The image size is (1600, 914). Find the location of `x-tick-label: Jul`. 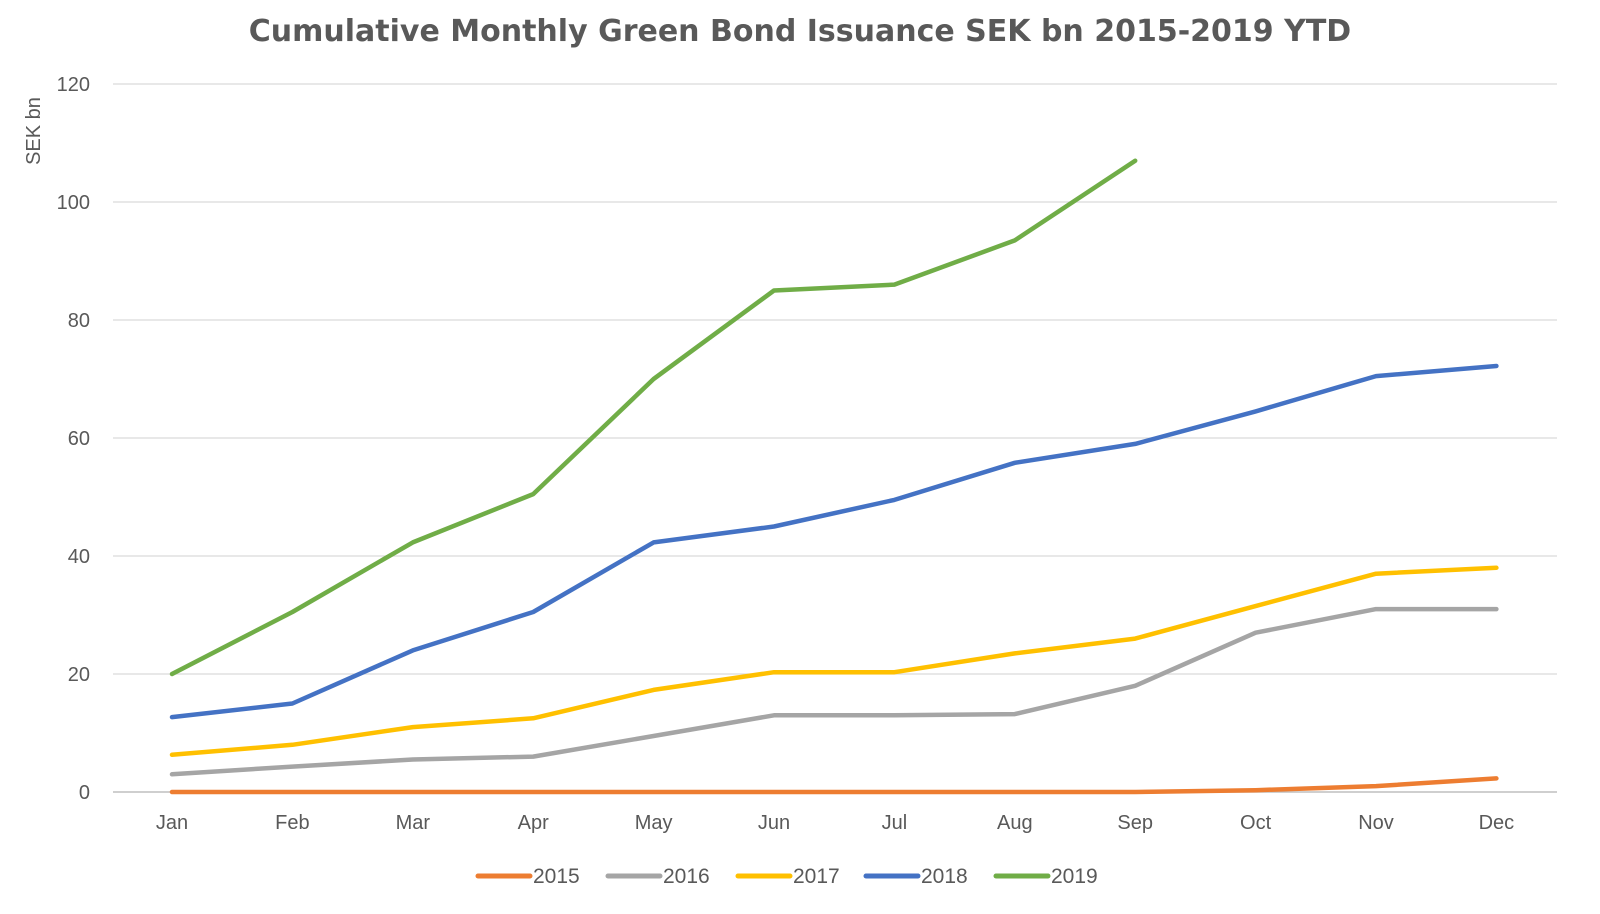

x-tick-label: Jul is located at coordinates (895, 823).